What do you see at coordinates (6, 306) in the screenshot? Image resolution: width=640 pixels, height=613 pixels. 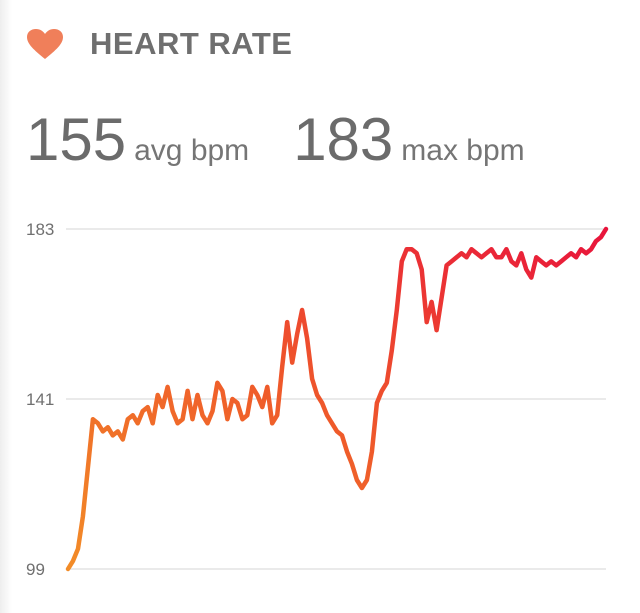 I see `card-edge-shadow` at bounding box center [6, 306].